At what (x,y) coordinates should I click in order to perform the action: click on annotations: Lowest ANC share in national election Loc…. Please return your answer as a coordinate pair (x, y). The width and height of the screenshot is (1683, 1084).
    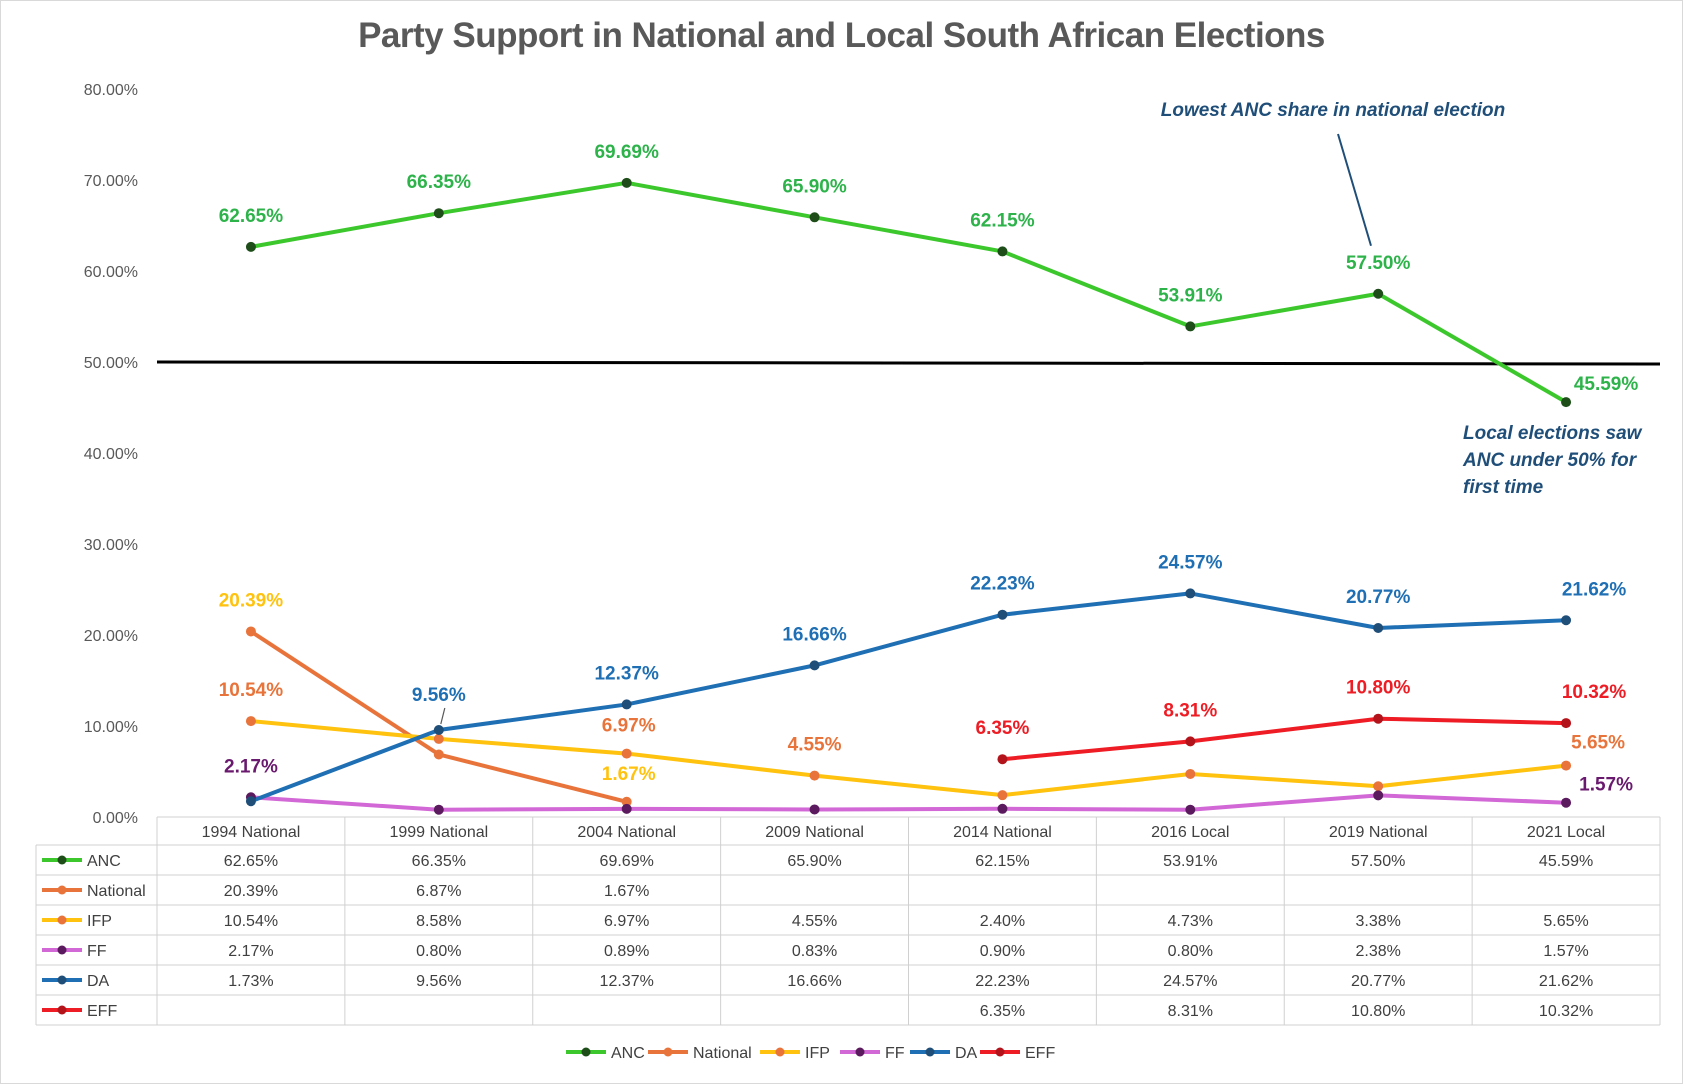
    Looking at the image, I should click on (1402, 299).